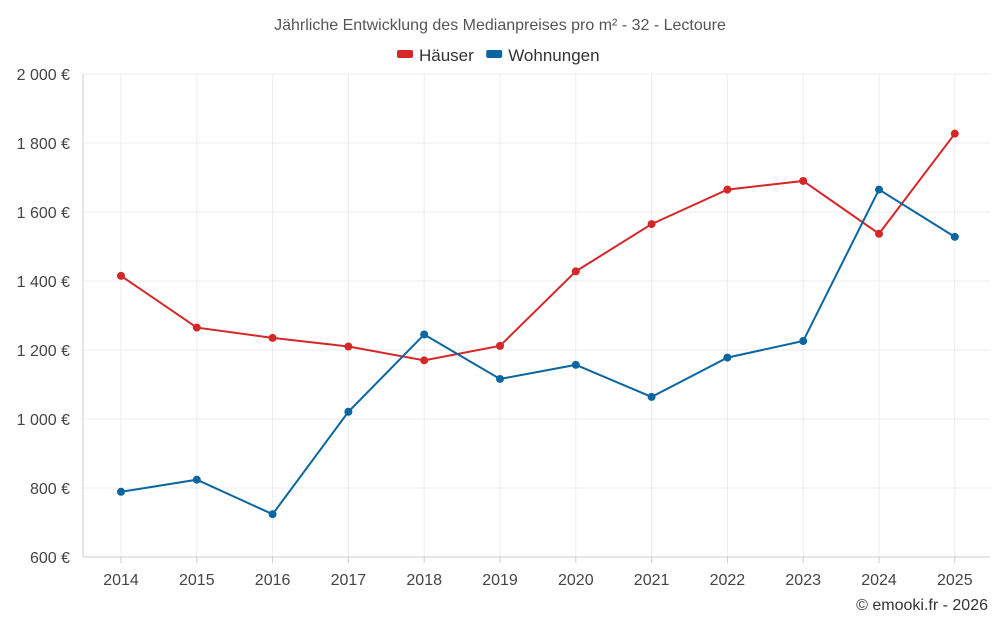 This screenshot has height=625, width=1000. Describe the element at coordinates (405, 54) in the screenshot. I see `legend-swatch-h-user` at that location.